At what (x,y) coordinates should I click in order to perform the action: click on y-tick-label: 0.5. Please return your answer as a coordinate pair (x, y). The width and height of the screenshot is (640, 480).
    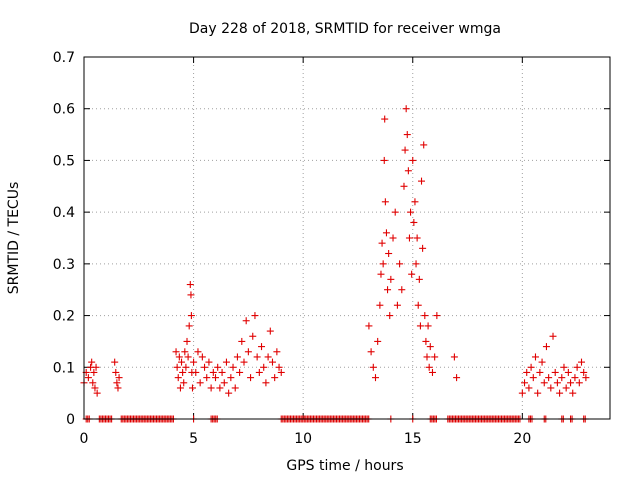
    Looking at the image, I should click on (64, 161).